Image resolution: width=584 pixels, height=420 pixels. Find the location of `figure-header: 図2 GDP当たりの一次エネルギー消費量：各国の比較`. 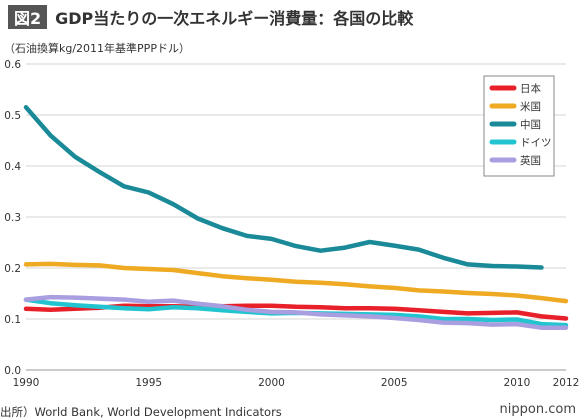

figure-header: 図2 GDP当たりの一次エネルギー消費量：各国の比較 is located at coordinates (292, 17).